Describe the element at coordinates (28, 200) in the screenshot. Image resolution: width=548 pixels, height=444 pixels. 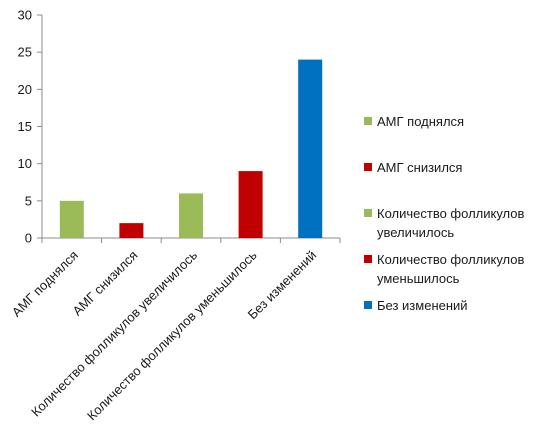
I see `y-tick-label: 5` at that location.